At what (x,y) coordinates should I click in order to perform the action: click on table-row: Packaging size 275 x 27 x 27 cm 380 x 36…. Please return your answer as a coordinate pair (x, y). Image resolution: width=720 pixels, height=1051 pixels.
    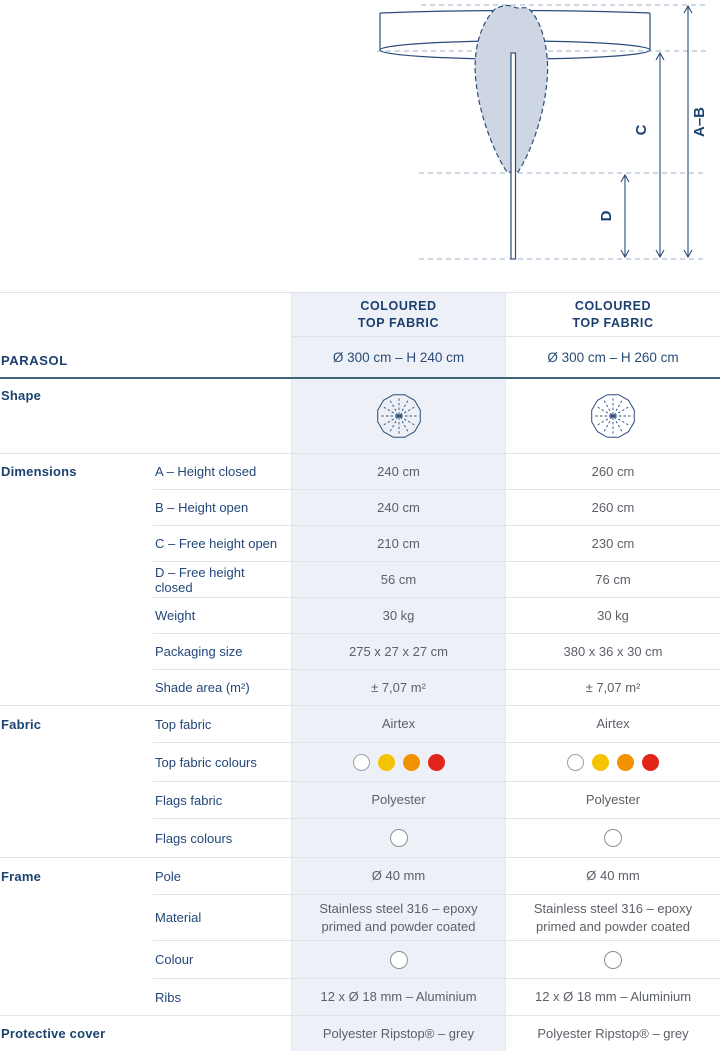
    Looking at the image, I should click on (360, 651).